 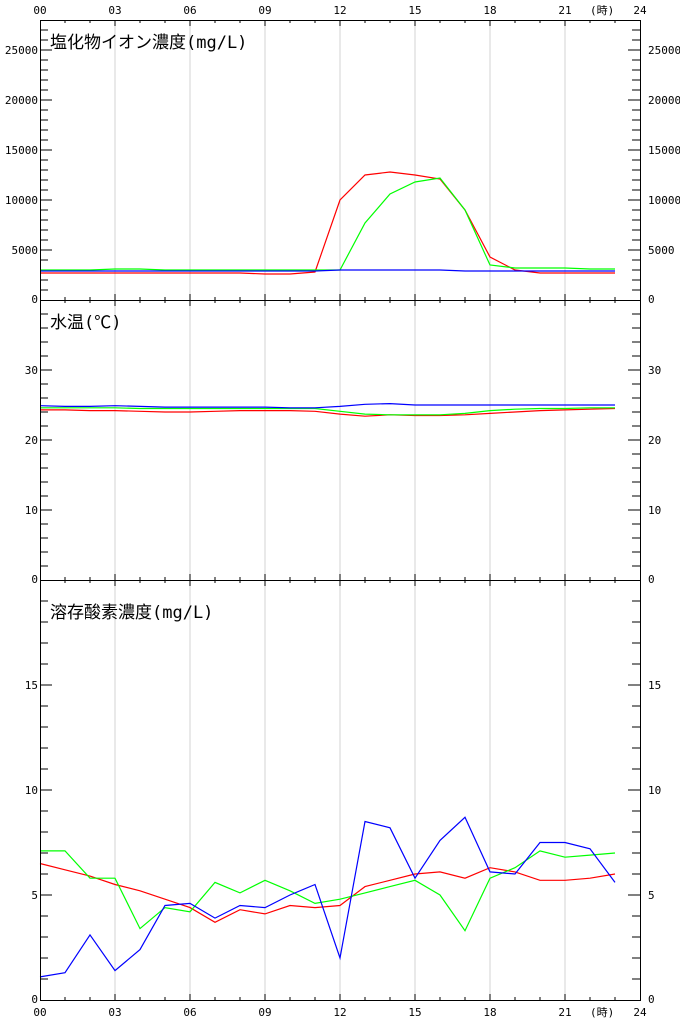 I want to click on y-tick-label-right: 5000, so click(x=661, y=250).